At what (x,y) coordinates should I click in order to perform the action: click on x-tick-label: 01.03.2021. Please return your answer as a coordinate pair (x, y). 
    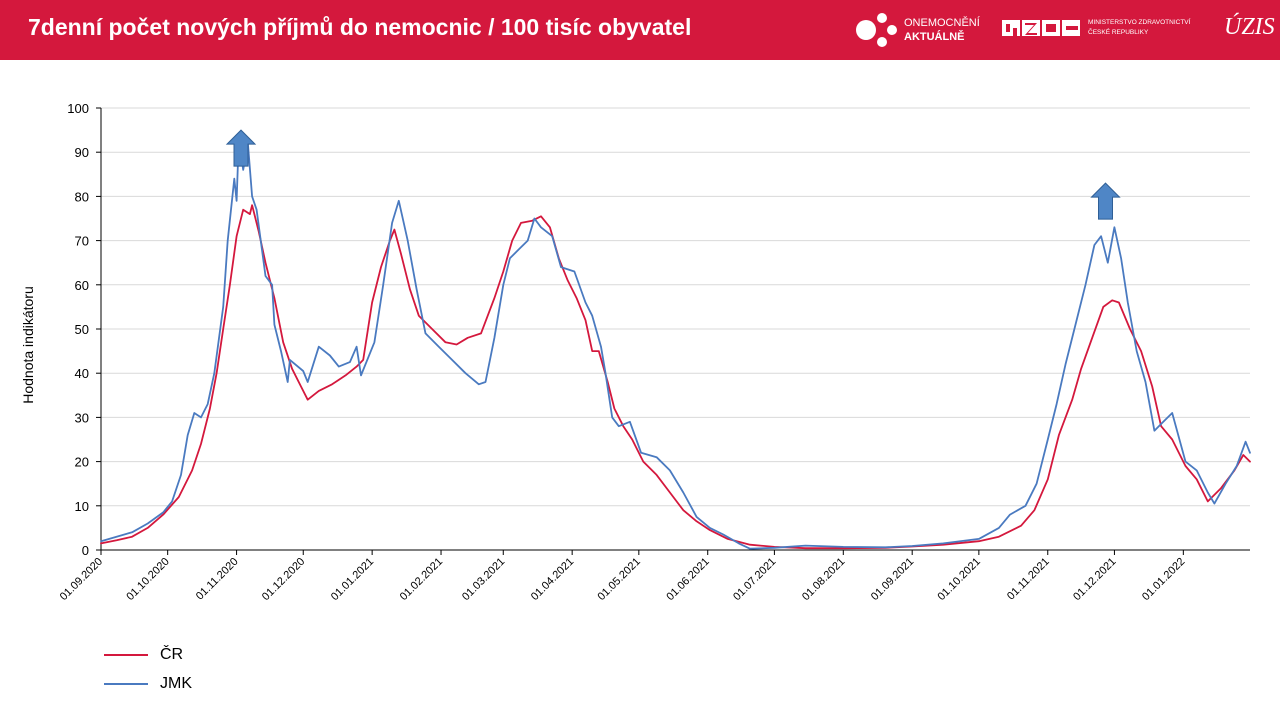
    Looking at the image, I should click on (483, 579).